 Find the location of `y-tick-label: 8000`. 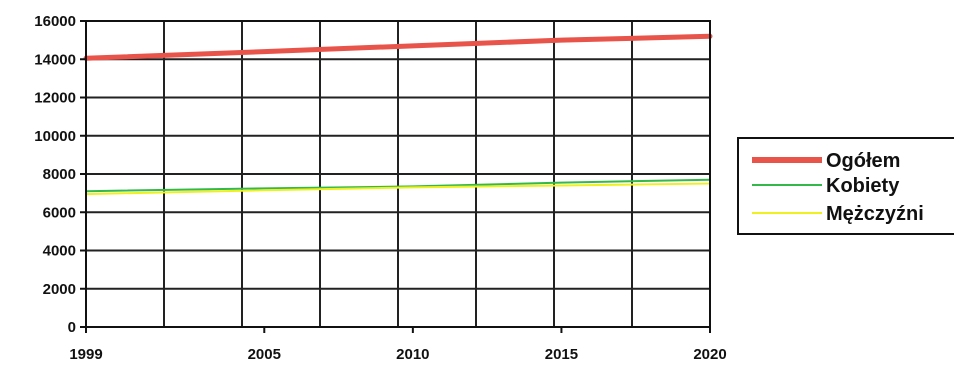

y-tick-label: 8000 is located at coordinates (59, 174).